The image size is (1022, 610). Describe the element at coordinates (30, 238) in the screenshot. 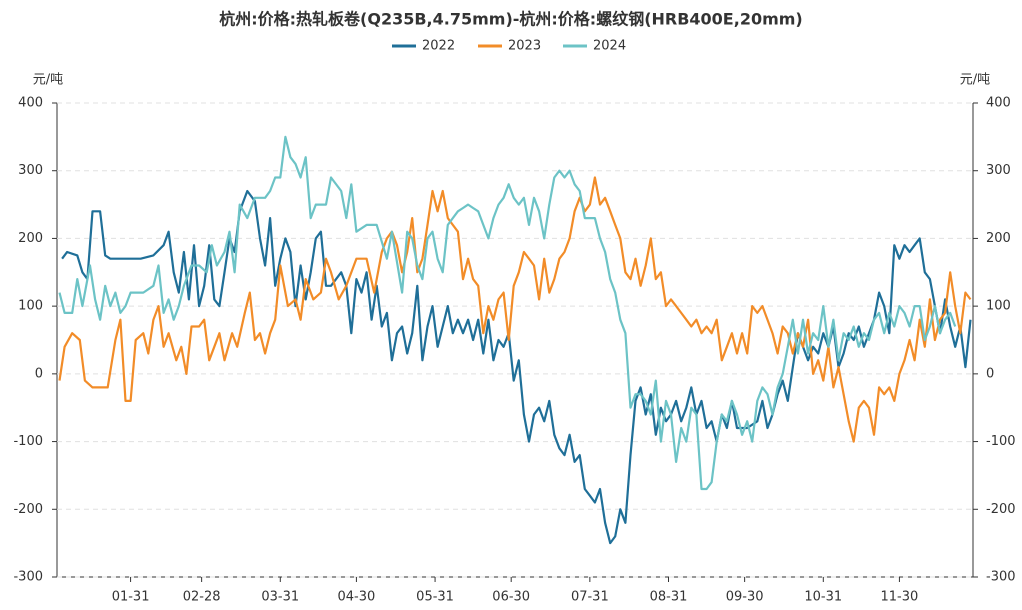

I see `y-tick-label: 200` at that location.